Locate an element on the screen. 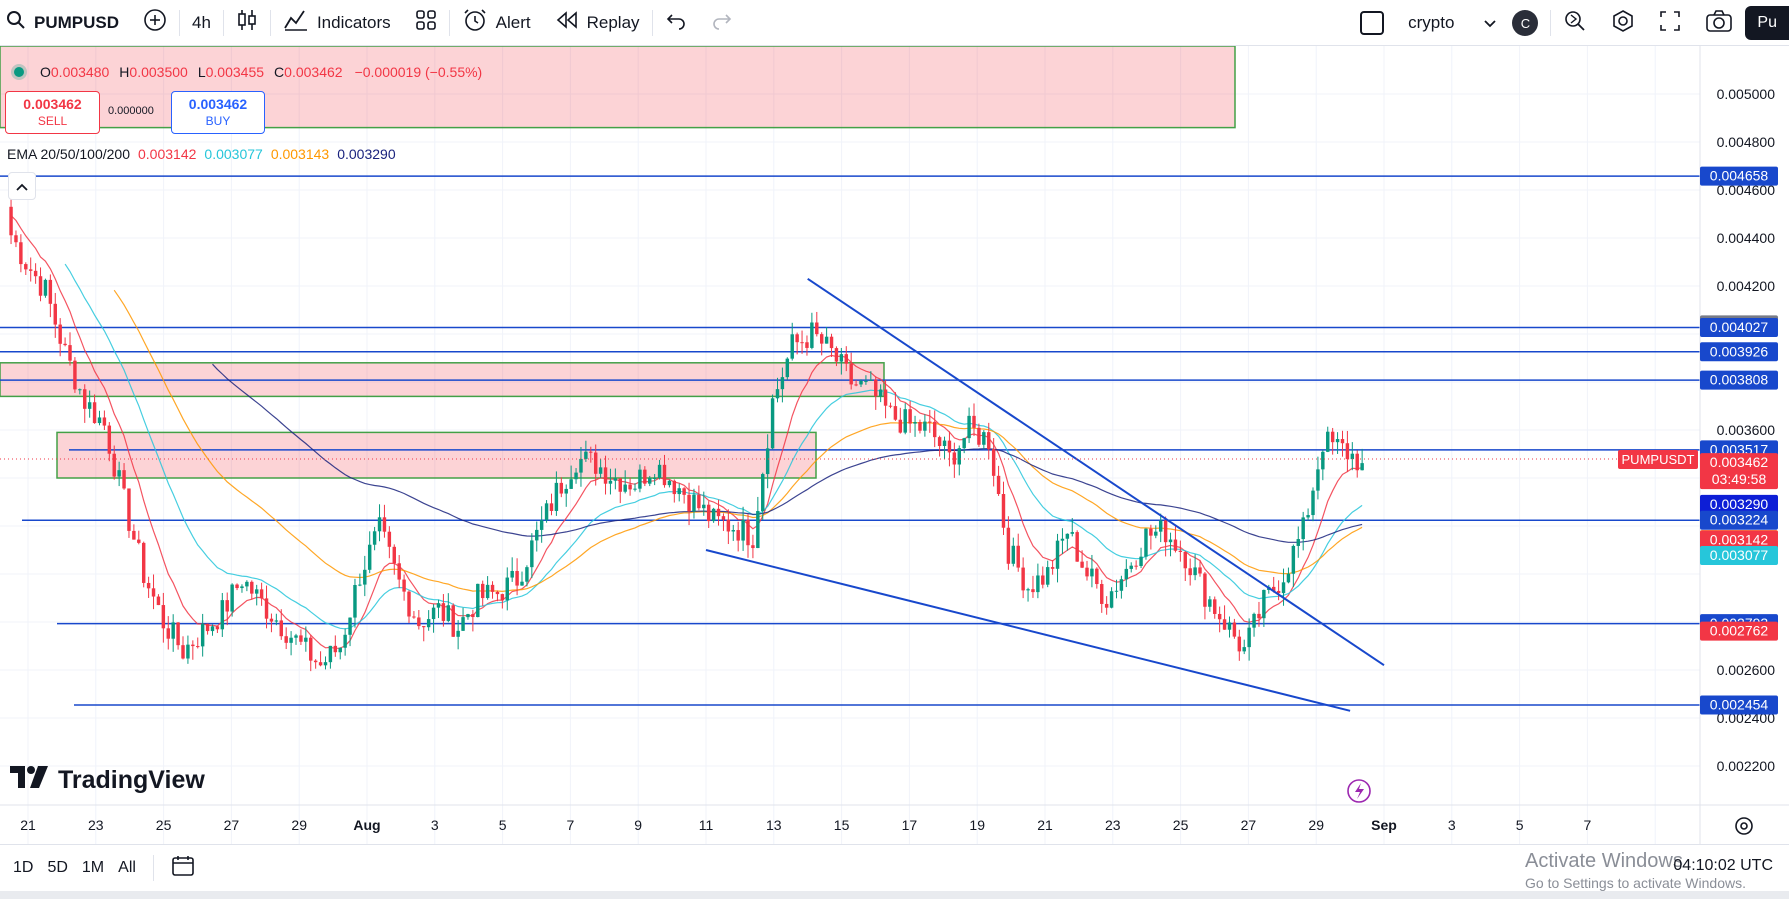 The height and width of the screenshot is (899, 1789). buy-button: 0.003462 BUY is located at coordinates (218, 112).